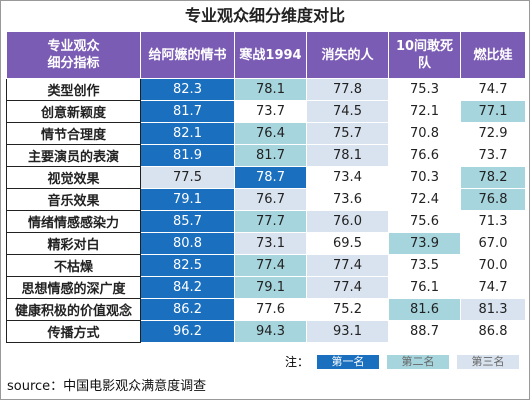 The image size is (530, 400). I want to click on value-cell: 72.4, so click(424, 199).